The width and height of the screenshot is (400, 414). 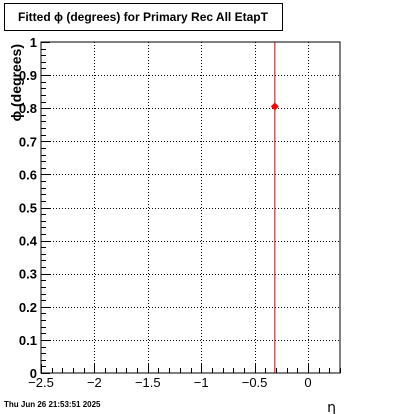 What do you see at coordinates (41, 382) in the screenshot?
I see `x-tick-label: −2.5` at bounding box center [41, 382].